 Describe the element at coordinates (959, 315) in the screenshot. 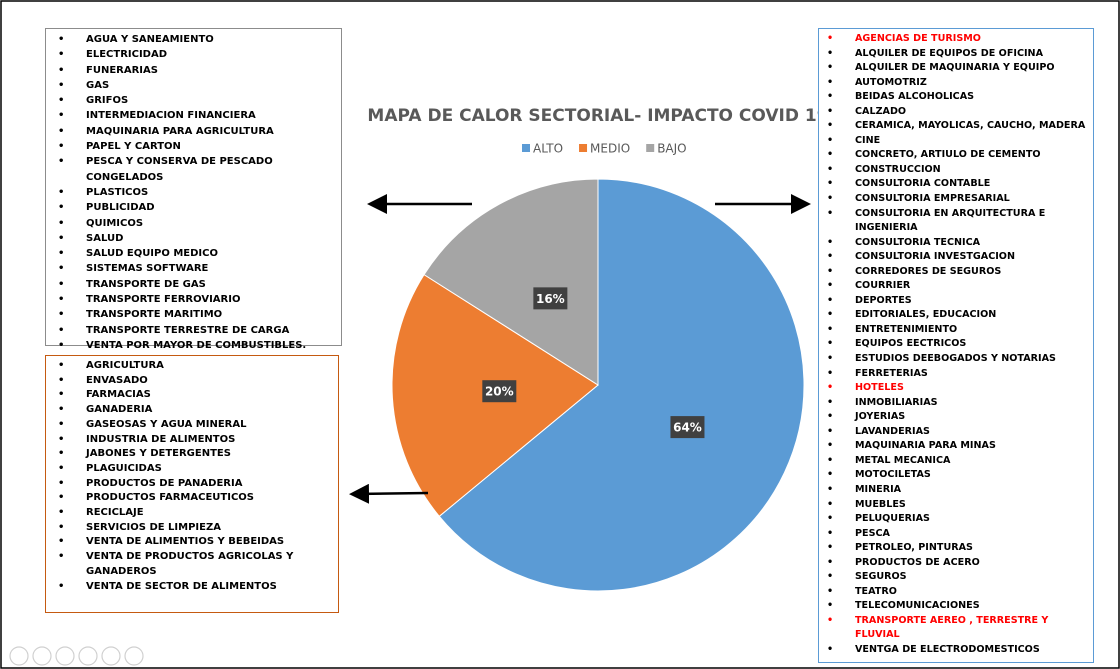

I see `list-item: EDITORIALES, EDUCACION` at that location.